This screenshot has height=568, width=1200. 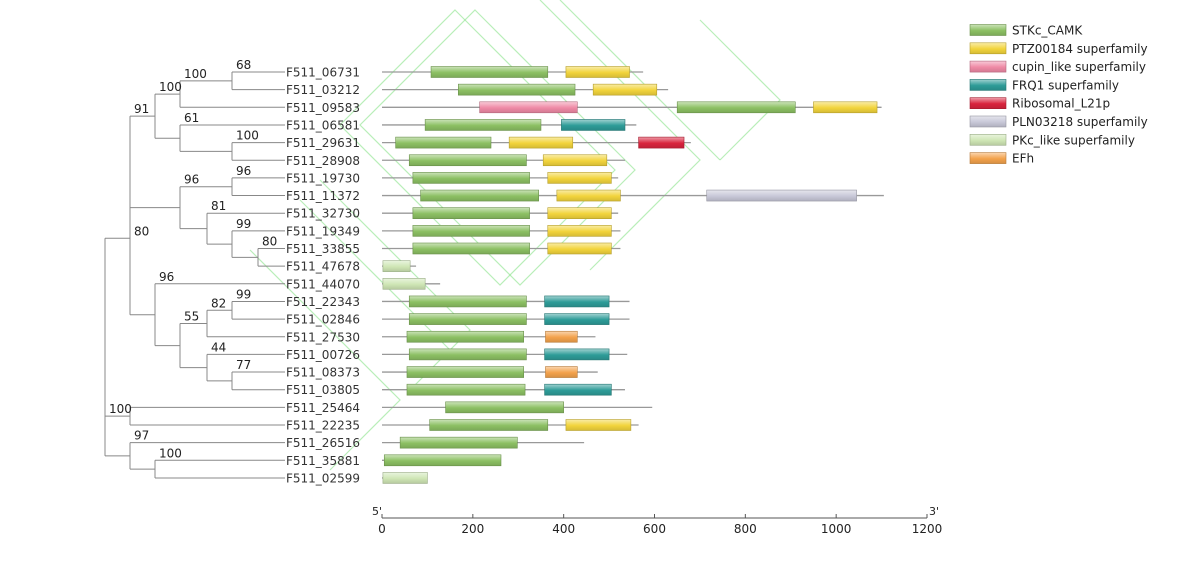 I want to click on gene-label: F511_06581, so click(x=323, y=125).